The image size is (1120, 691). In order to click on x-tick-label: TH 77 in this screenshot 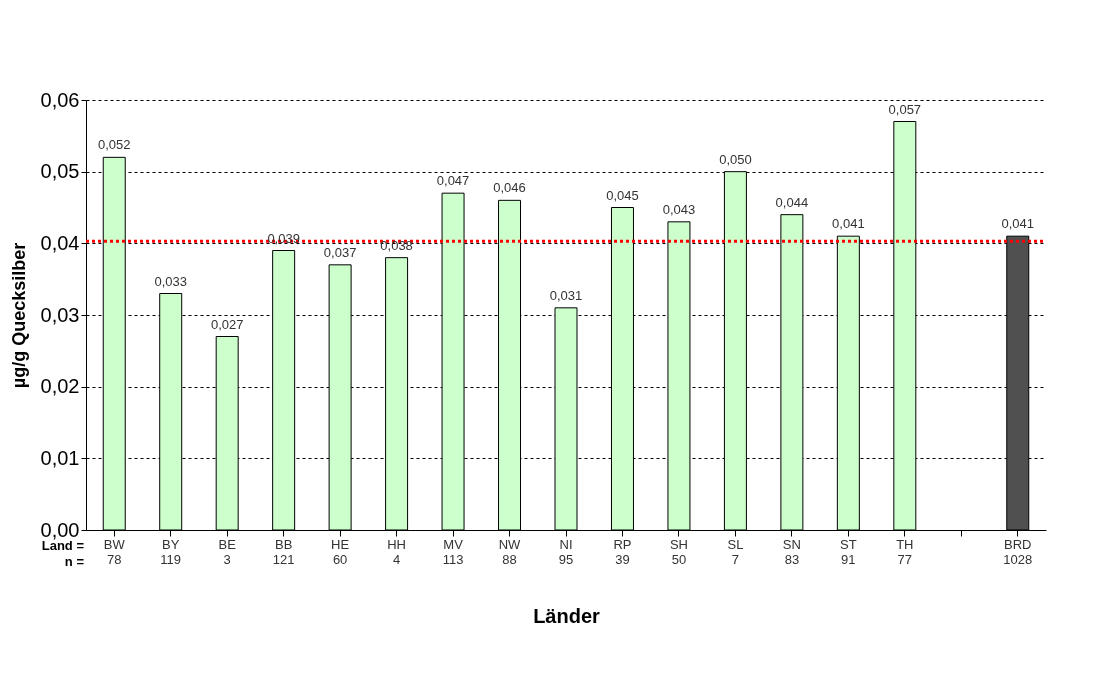, I will do `click(905, 551)`.